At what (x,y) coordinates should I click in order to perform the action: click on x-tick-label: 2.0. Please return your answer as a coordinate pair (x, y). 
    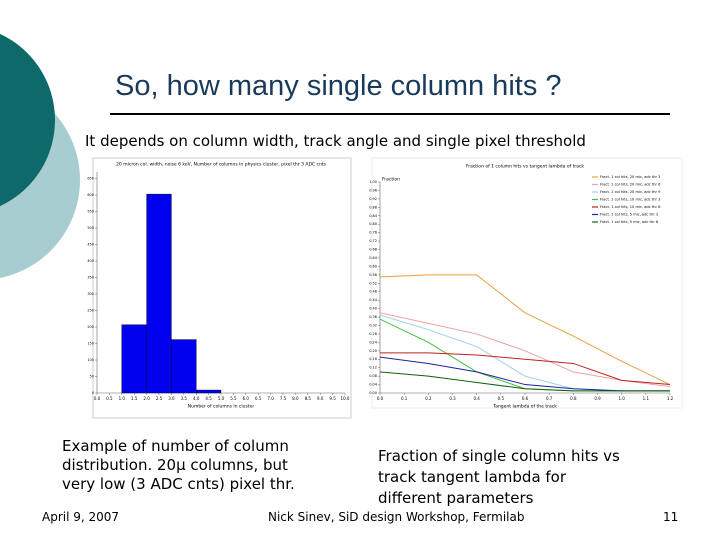
    Looking at the image, I should click on (146, 398).